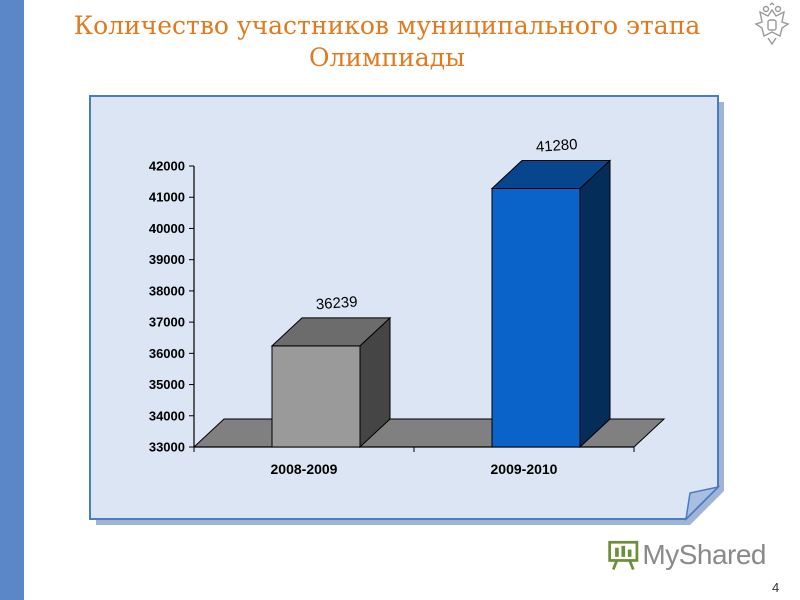 This screenshot has height=600, width=800. I want to click on left-accent-bar, so click(12, 300).